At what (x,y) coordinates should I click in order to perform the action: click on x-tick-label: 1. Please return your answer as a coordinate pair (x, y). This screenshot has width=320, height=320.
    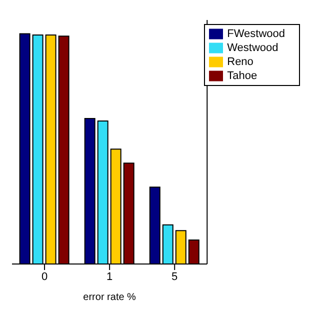
    Looking at the image, I should click on (109, 276).